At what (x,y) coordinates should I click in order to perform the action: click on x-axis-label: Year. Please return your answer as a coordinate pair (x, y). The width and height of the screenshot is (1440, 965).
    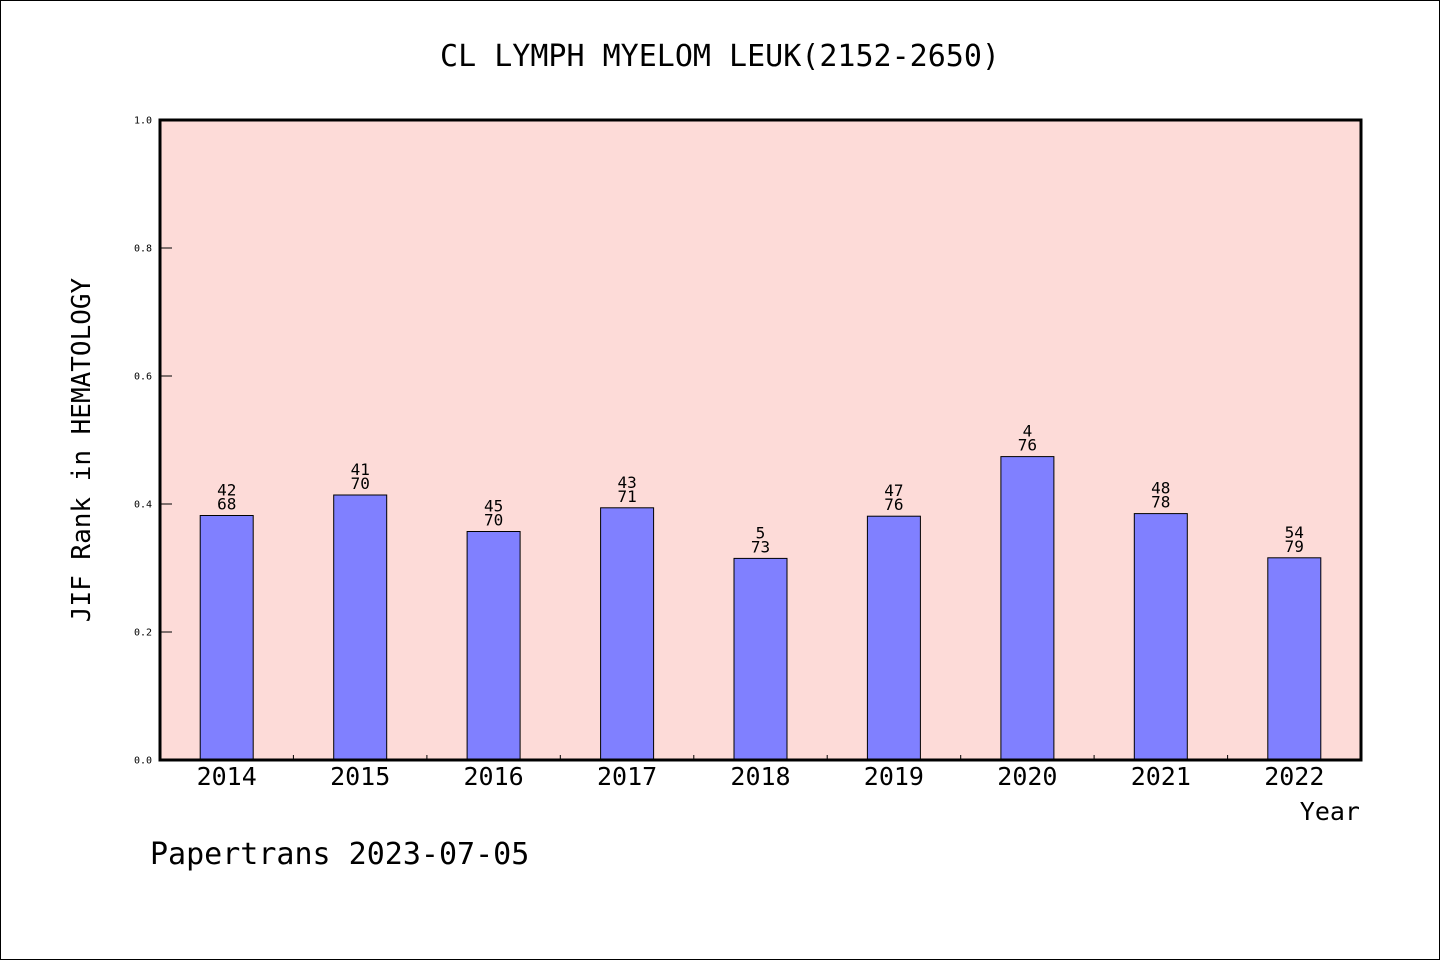
    Looking at the image, I should click on (1330, 811).